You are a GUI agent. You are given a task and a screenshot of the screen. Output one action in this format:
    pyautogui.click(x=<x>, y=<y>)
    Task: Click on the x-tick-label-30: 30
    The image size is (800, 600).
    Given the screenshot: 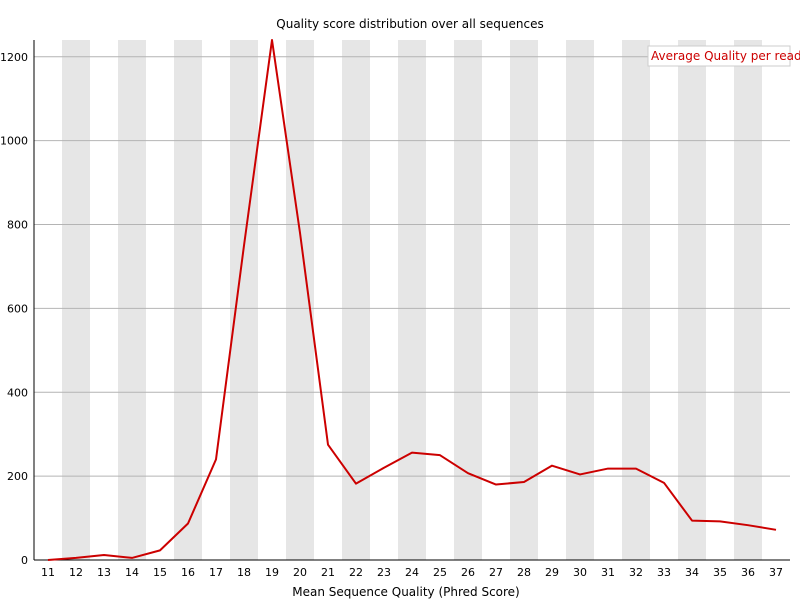 What is the action you would take?
    pyautogui.click(x=580, y=572)
    